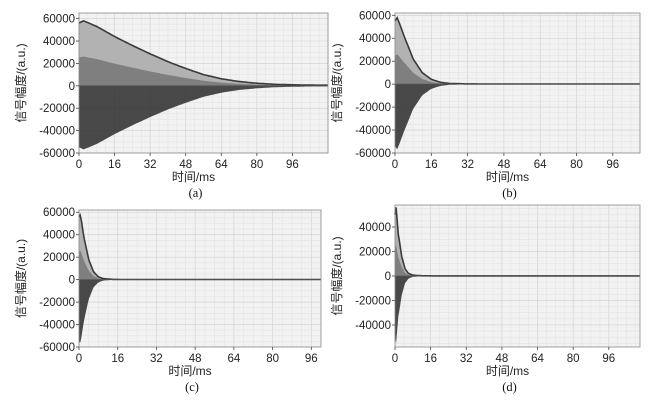 This screenshot has height=410, width=656. What do you see at coordinates (192, 387) in the screenshot?
I see `panel-caption: (c)` at bounding box center [192, 387].